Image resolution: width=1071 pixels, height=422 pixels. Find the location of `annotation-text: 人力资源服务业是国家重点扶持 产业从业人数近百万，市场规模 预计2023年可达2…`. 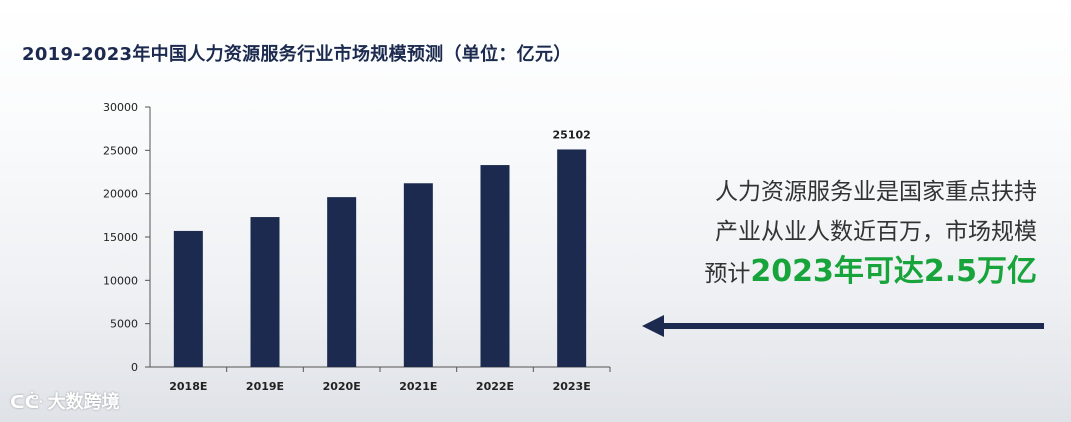

annotation-text: 人力资源服务业是国家重点扶持 产业从业人数近百万，市场规模 预计2023年可达2… is located at coordinates (870, 233).